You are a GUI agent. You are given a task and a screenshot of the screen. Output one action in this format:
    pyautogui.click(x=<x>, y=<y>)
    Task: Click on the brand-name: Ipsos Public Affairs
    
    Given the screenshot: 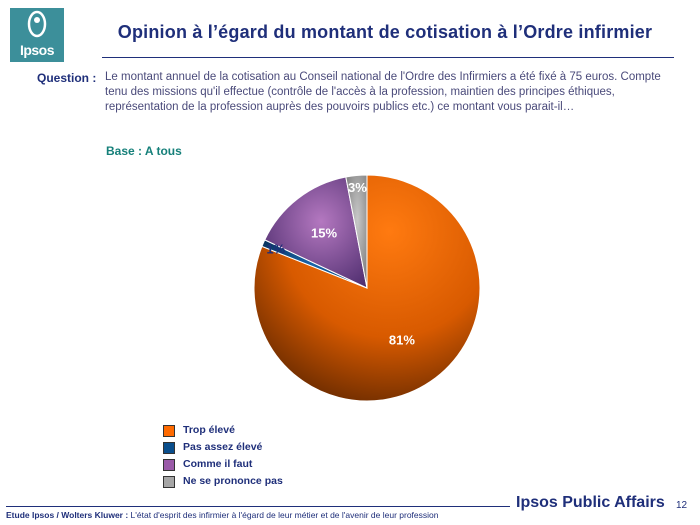 What is the action you would take?
    pyautogui.click(x=590, y=502)
    